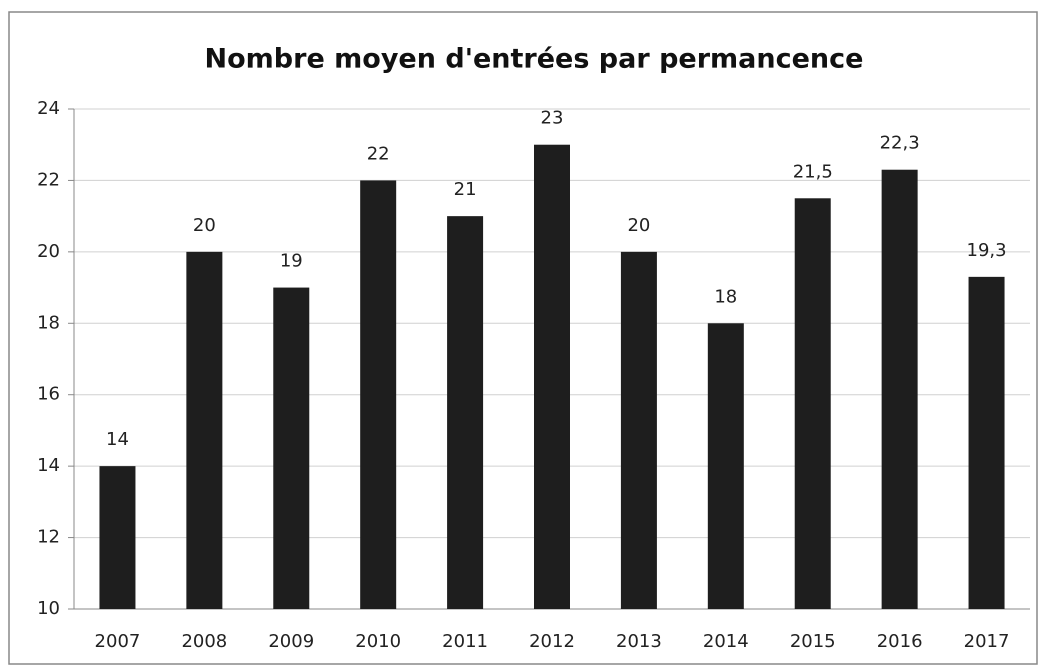  I want to click on x-tick-label: 2007, so click(118, 641).